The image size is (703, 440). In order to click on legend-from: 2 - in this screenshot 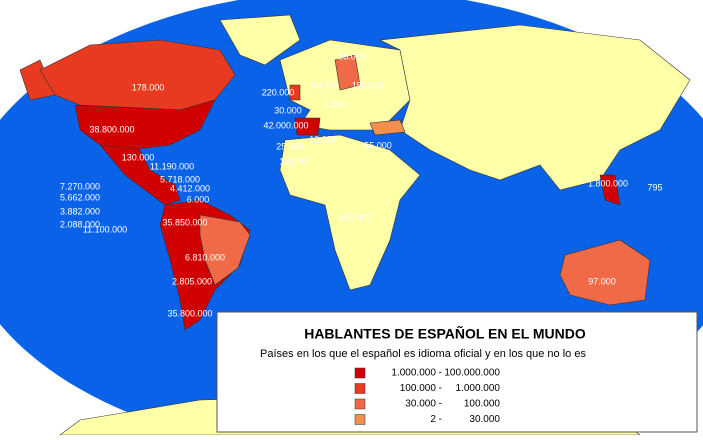, I will do `click(436, 419)`.